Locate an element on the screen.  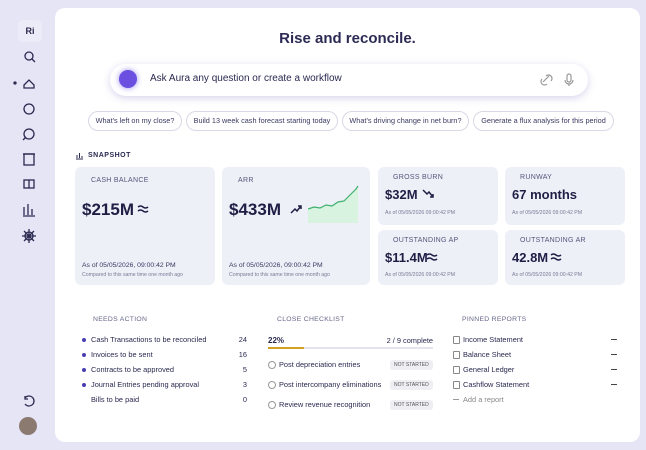
progress-track is located at coordinates (350, 348).